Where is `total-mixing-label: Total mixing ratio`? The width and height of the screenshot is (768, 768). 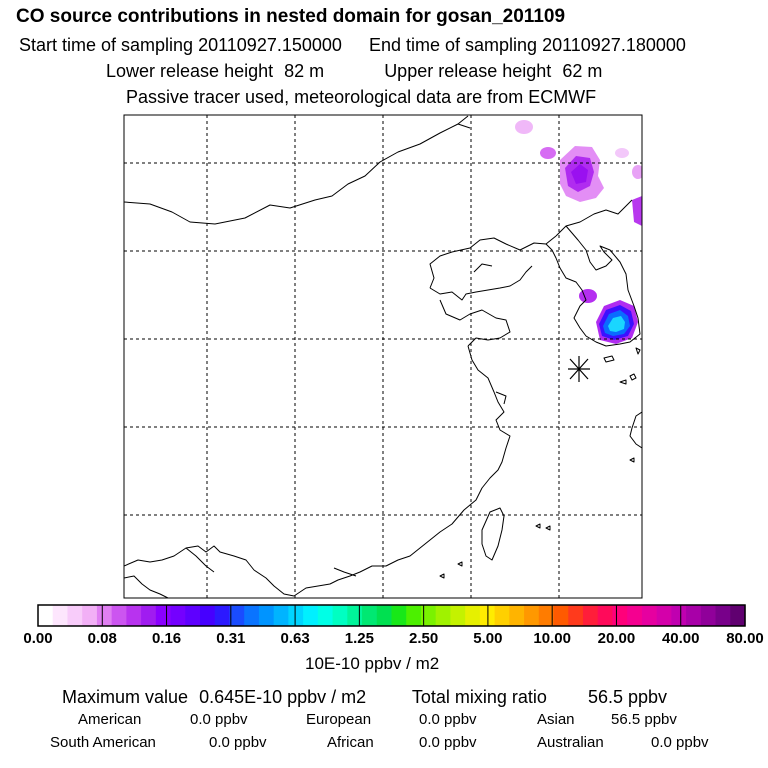 total-mixing-label: Total mixing ratio is located at coordinates (479, 697).